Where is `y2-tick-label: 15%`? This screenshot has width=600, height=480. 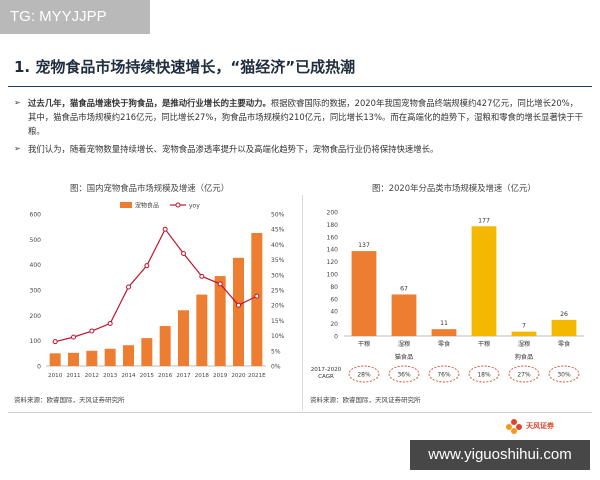
y2-tick-label: 15% is located at coordinates (278, 321).